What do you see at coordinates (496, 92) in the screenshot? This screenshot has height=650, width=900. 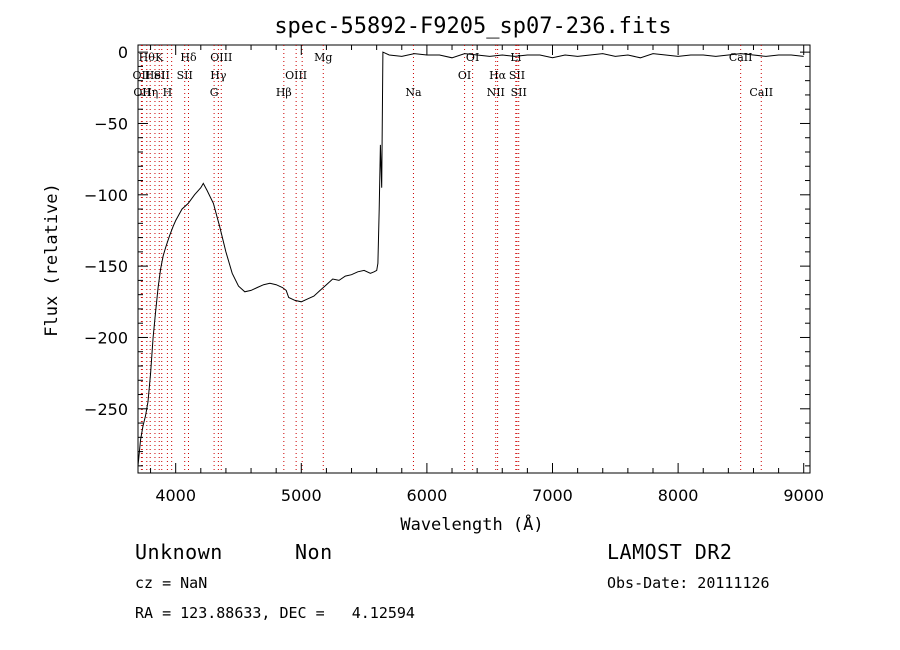 I see `line-marker-label: NII` at bounding box center [496, 92].